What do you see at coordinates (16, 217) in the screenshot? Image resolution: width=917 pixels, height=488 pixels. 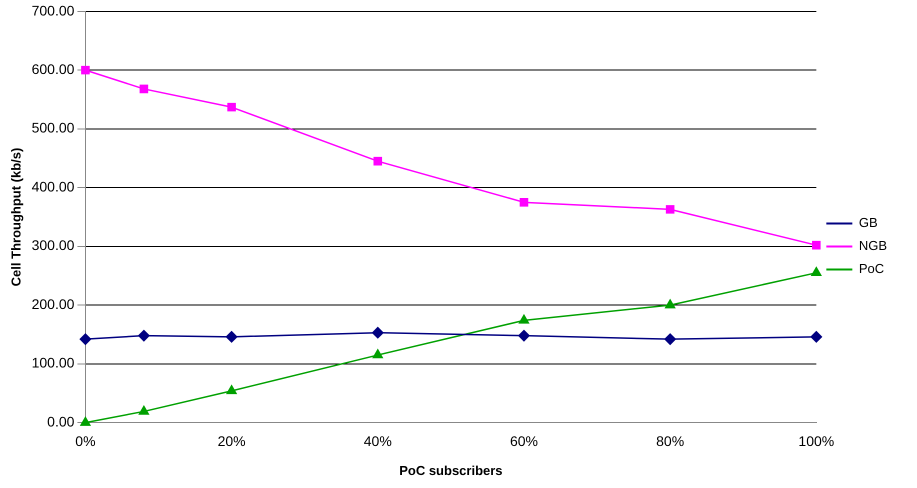 I see `y-axis-title: Cell Throughput (kb/s)` at bounding box center [16, 217].